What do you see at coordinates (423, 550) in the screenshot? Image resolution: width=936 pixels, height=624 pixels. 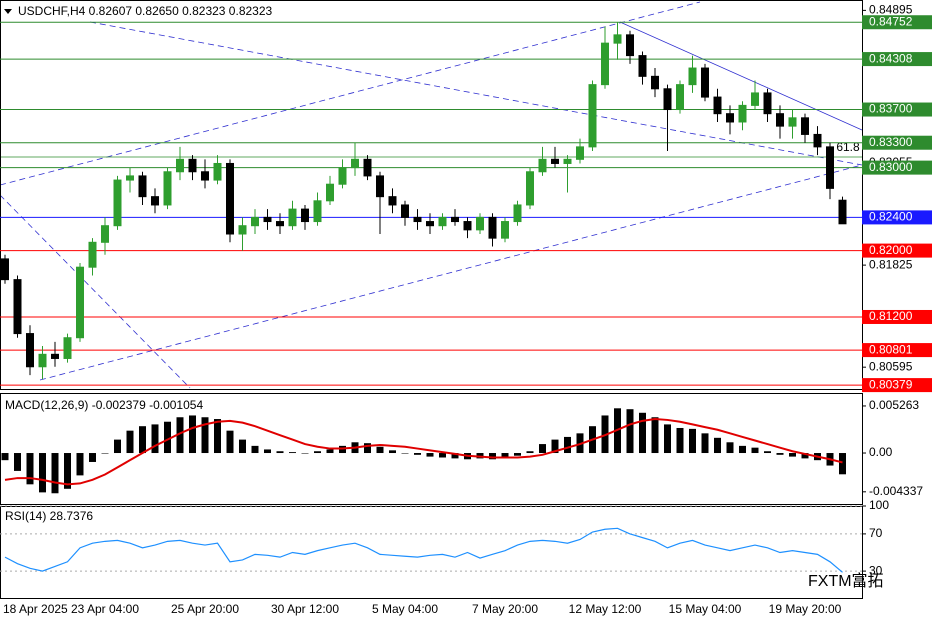 I see `rsi-line` at bounding box center [423, 550].